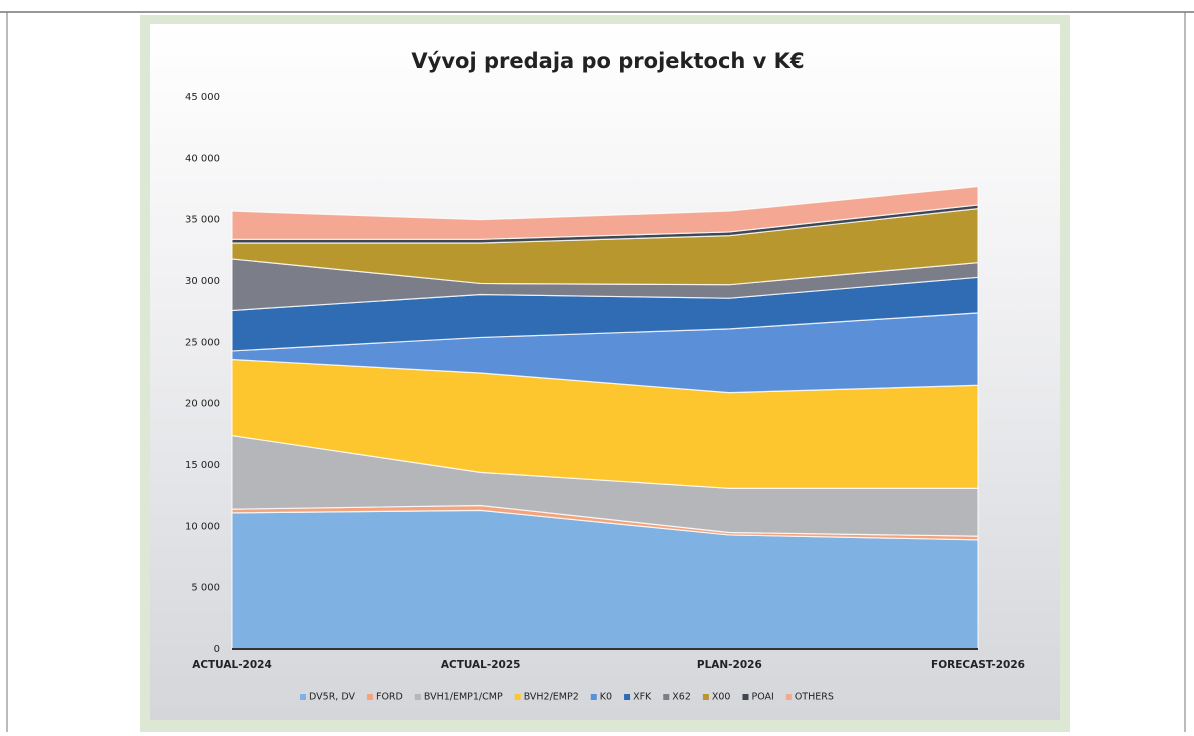  What do you see at coordinates (463, 697) in the screenshot?
I see `legend-label: BVH1/EMP1/CMP` at bounding box center [463, 697].